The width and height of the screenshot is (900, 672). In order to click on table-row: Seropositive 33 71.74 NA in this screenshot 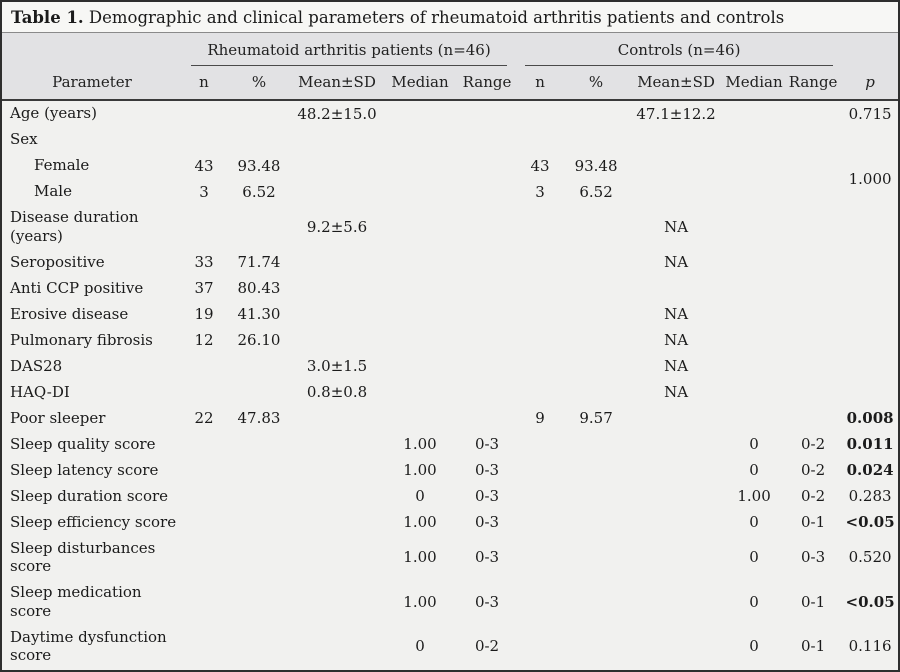, I will do `click(450, 263)`.